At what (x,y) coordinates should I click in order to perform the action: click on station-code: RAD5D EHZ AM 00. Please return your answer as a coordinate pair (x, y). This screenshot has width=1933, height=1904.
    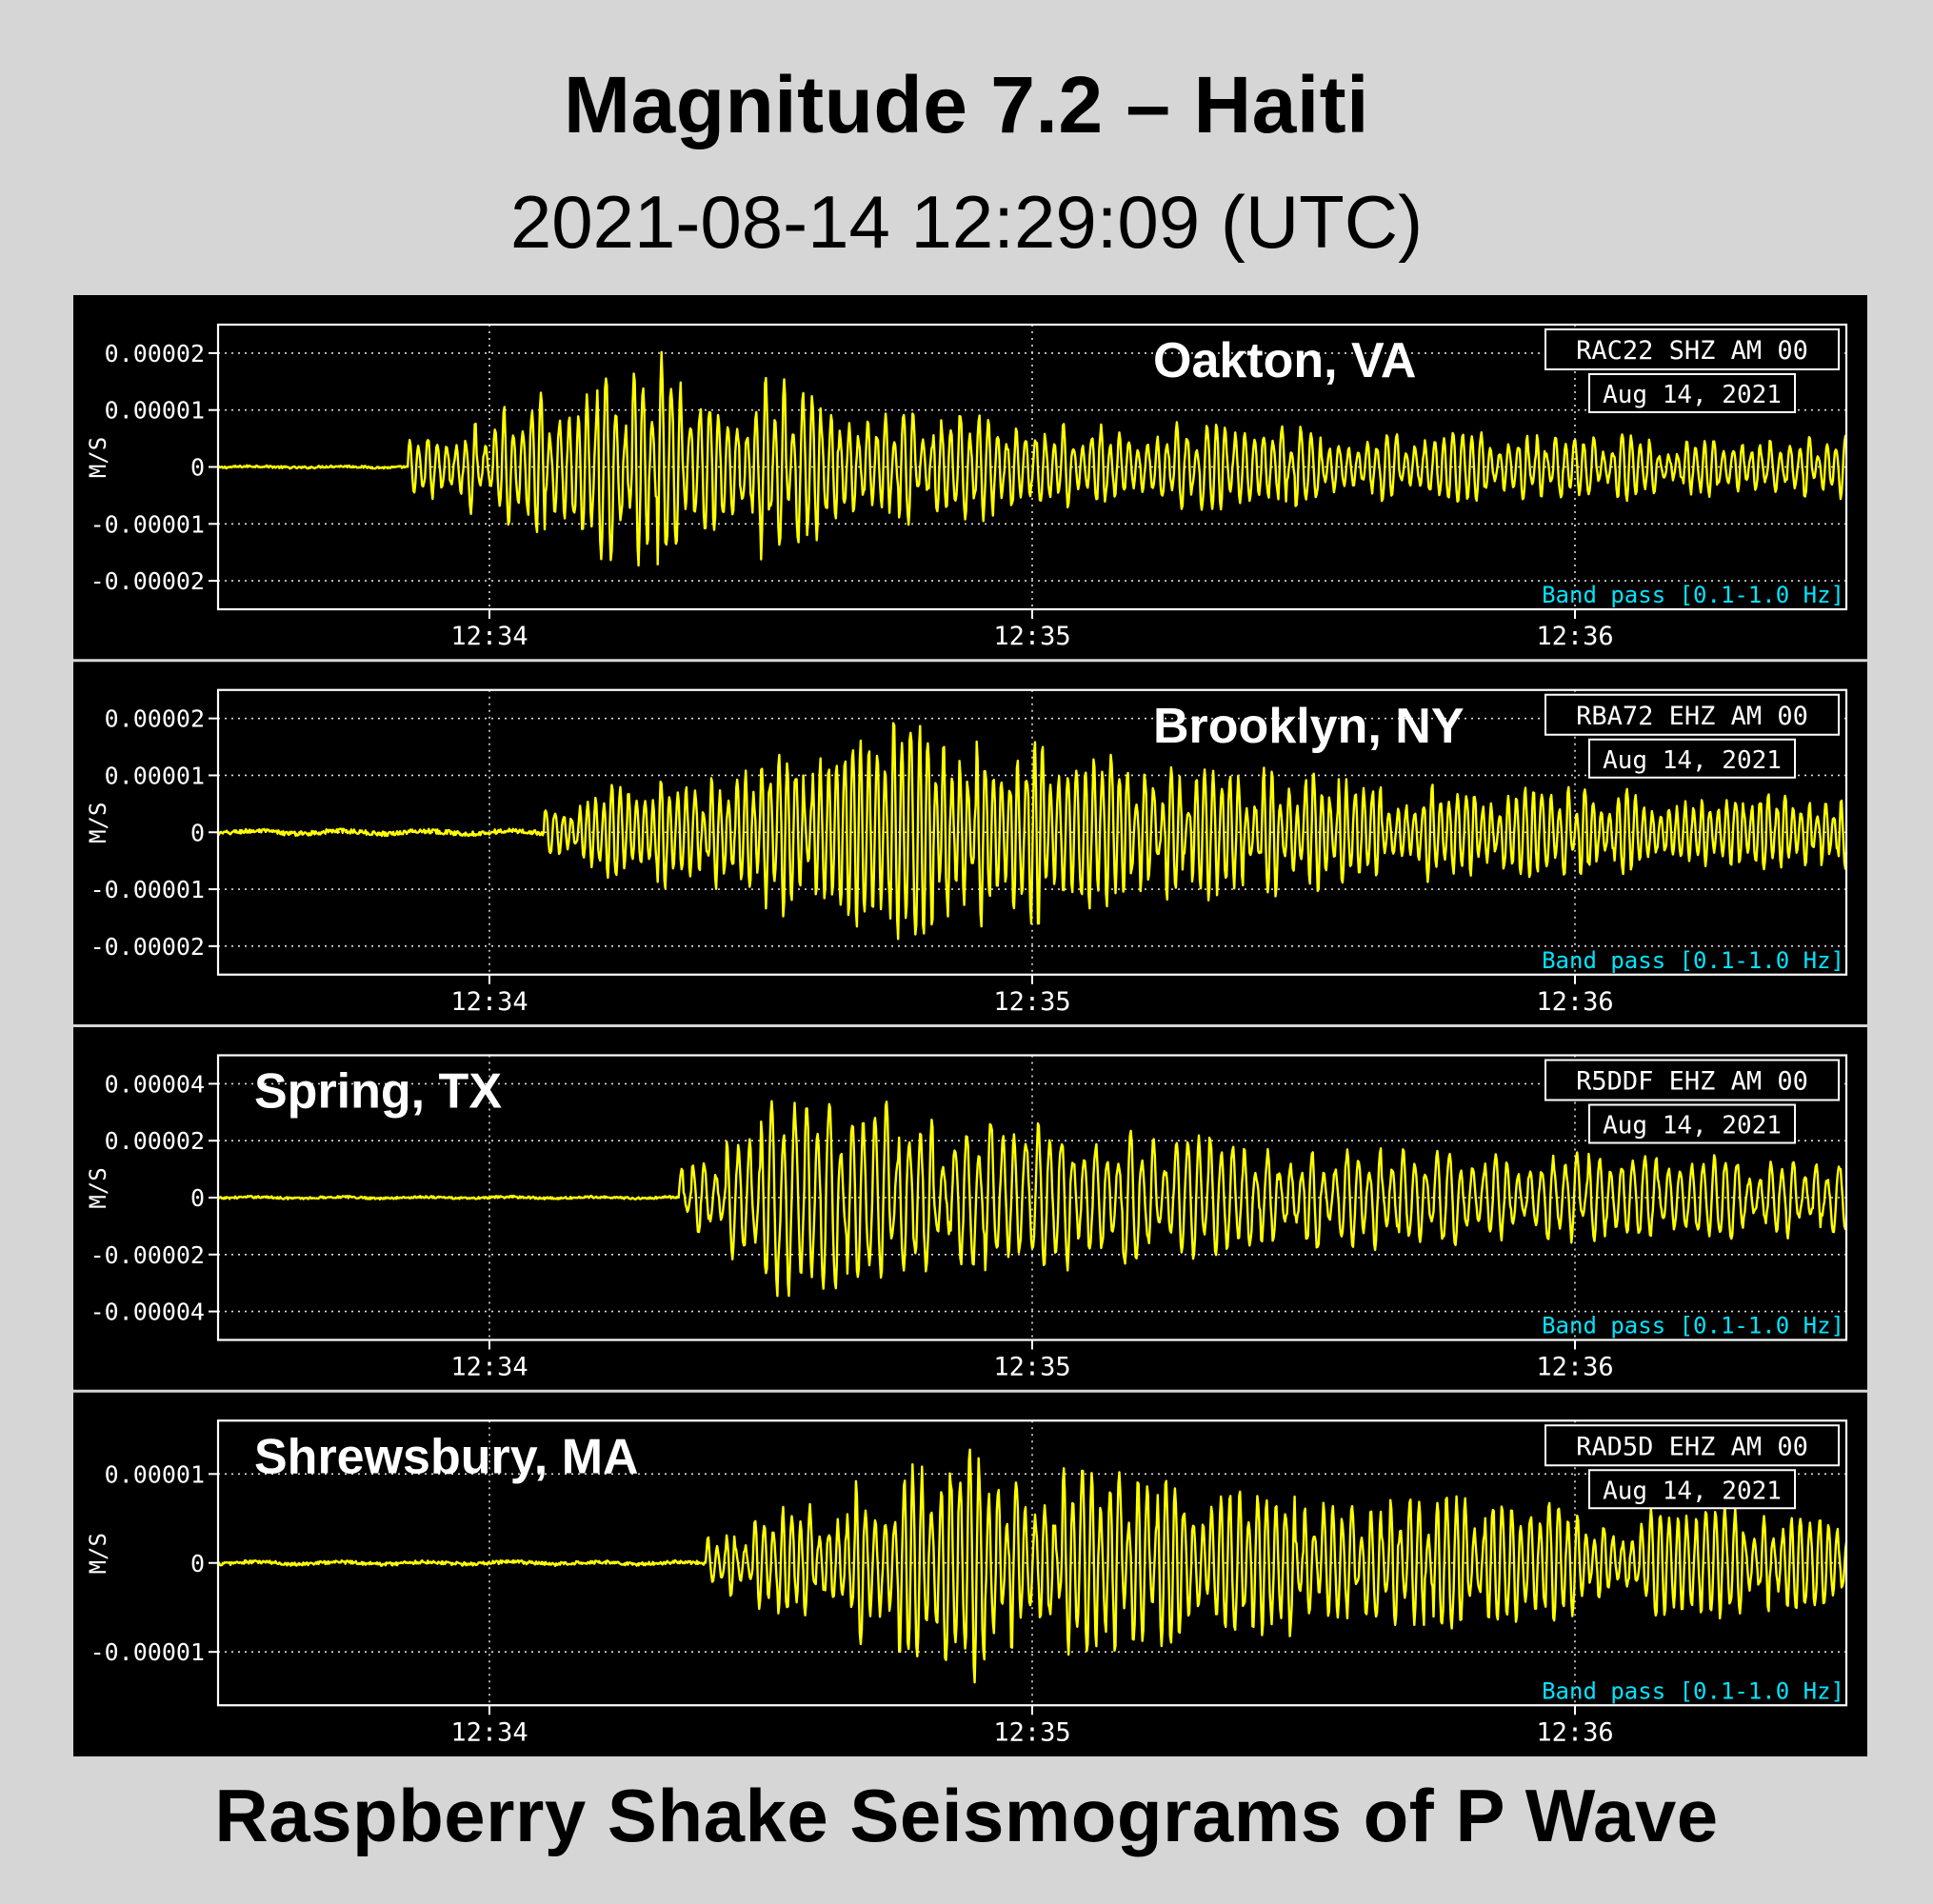
    Looking at the image, I should click on (1692, 1446).